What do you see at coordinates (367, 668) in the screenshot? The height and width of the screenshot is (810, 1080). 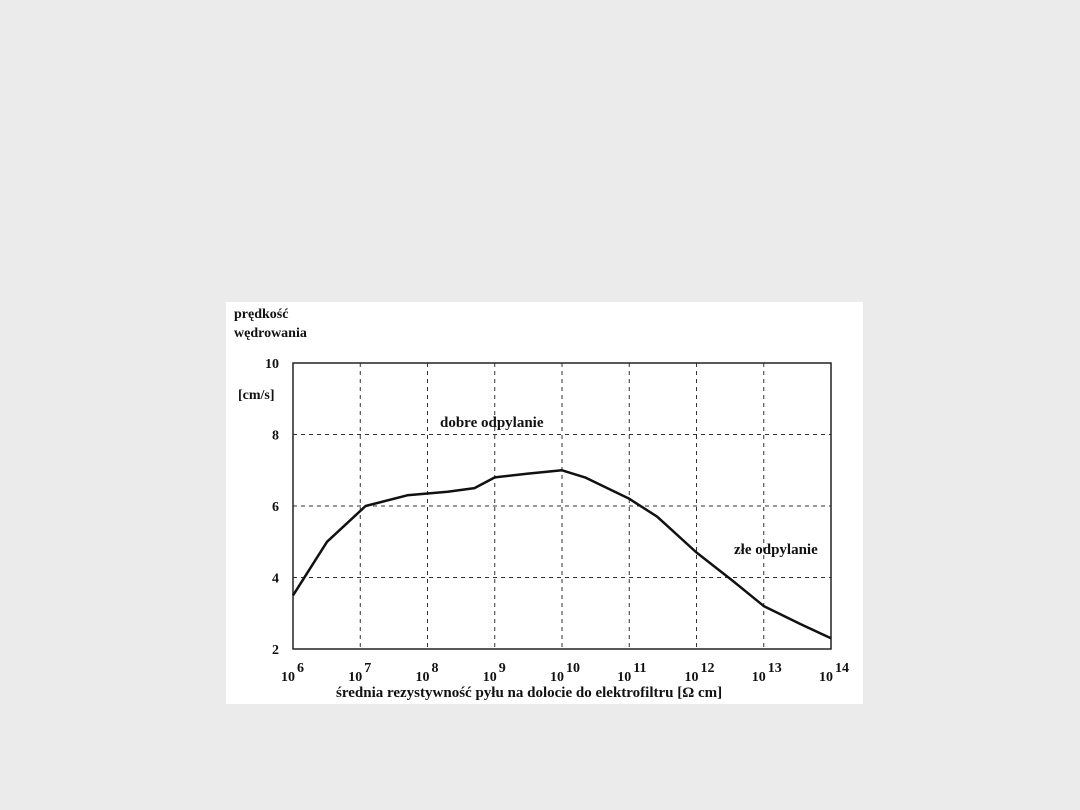 I see `x-tick-exponent: 7` at bounding box center [367, 668].